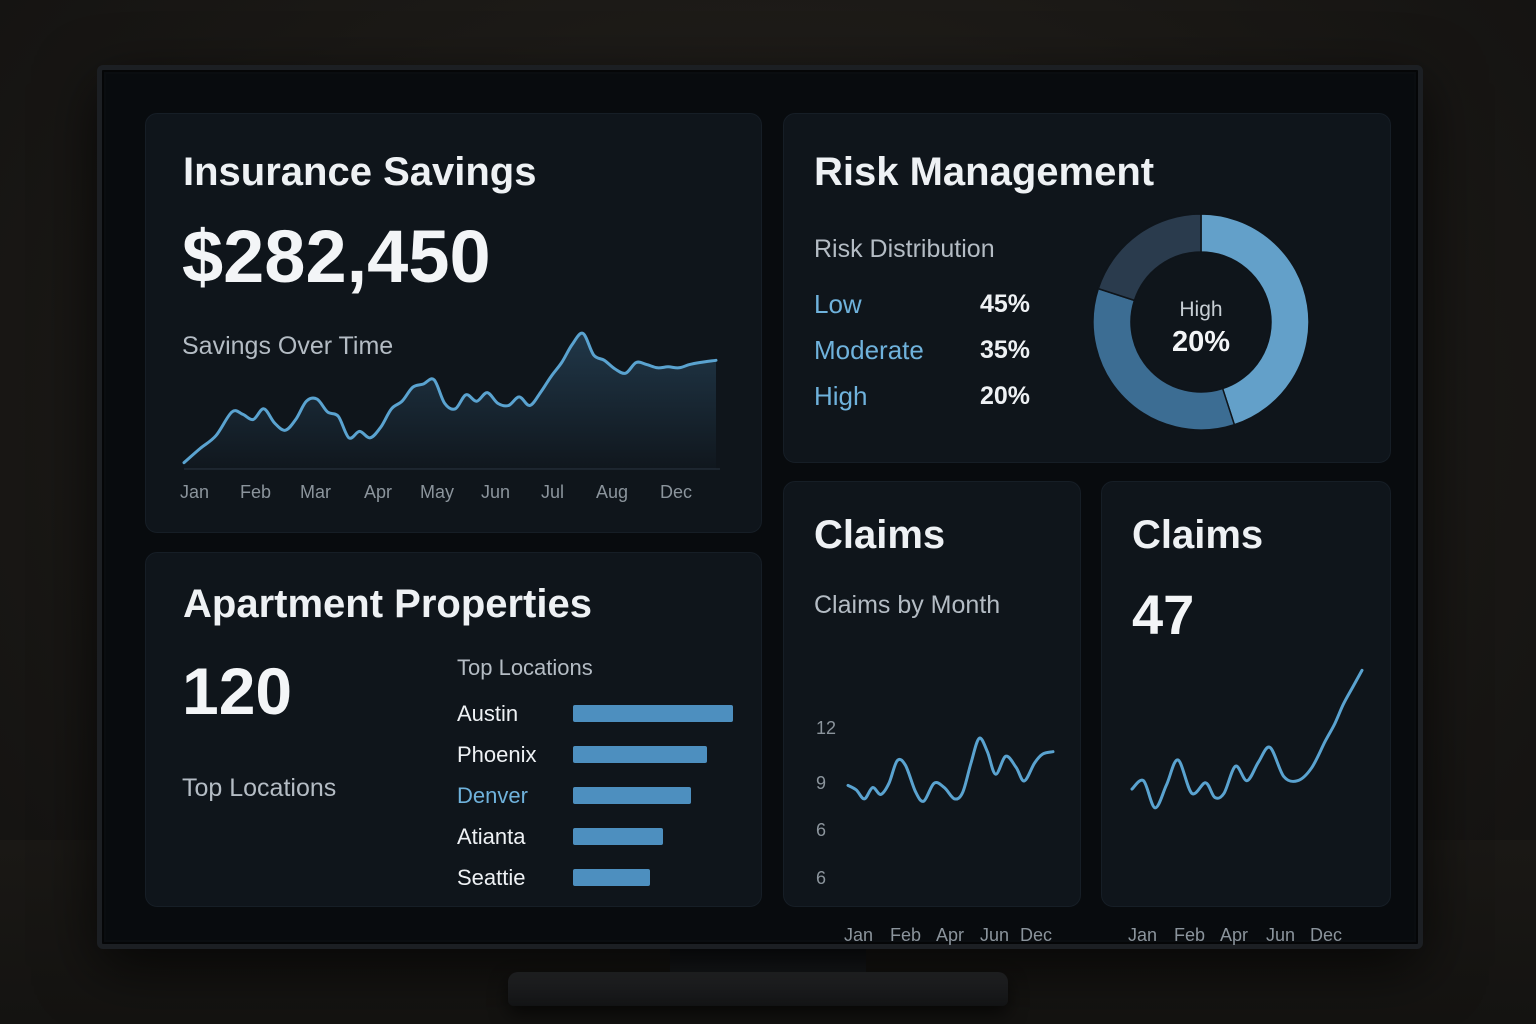  Describe the element at coordinates (632, 795) in the screenshot. I see `location-bar-denver` at that location.